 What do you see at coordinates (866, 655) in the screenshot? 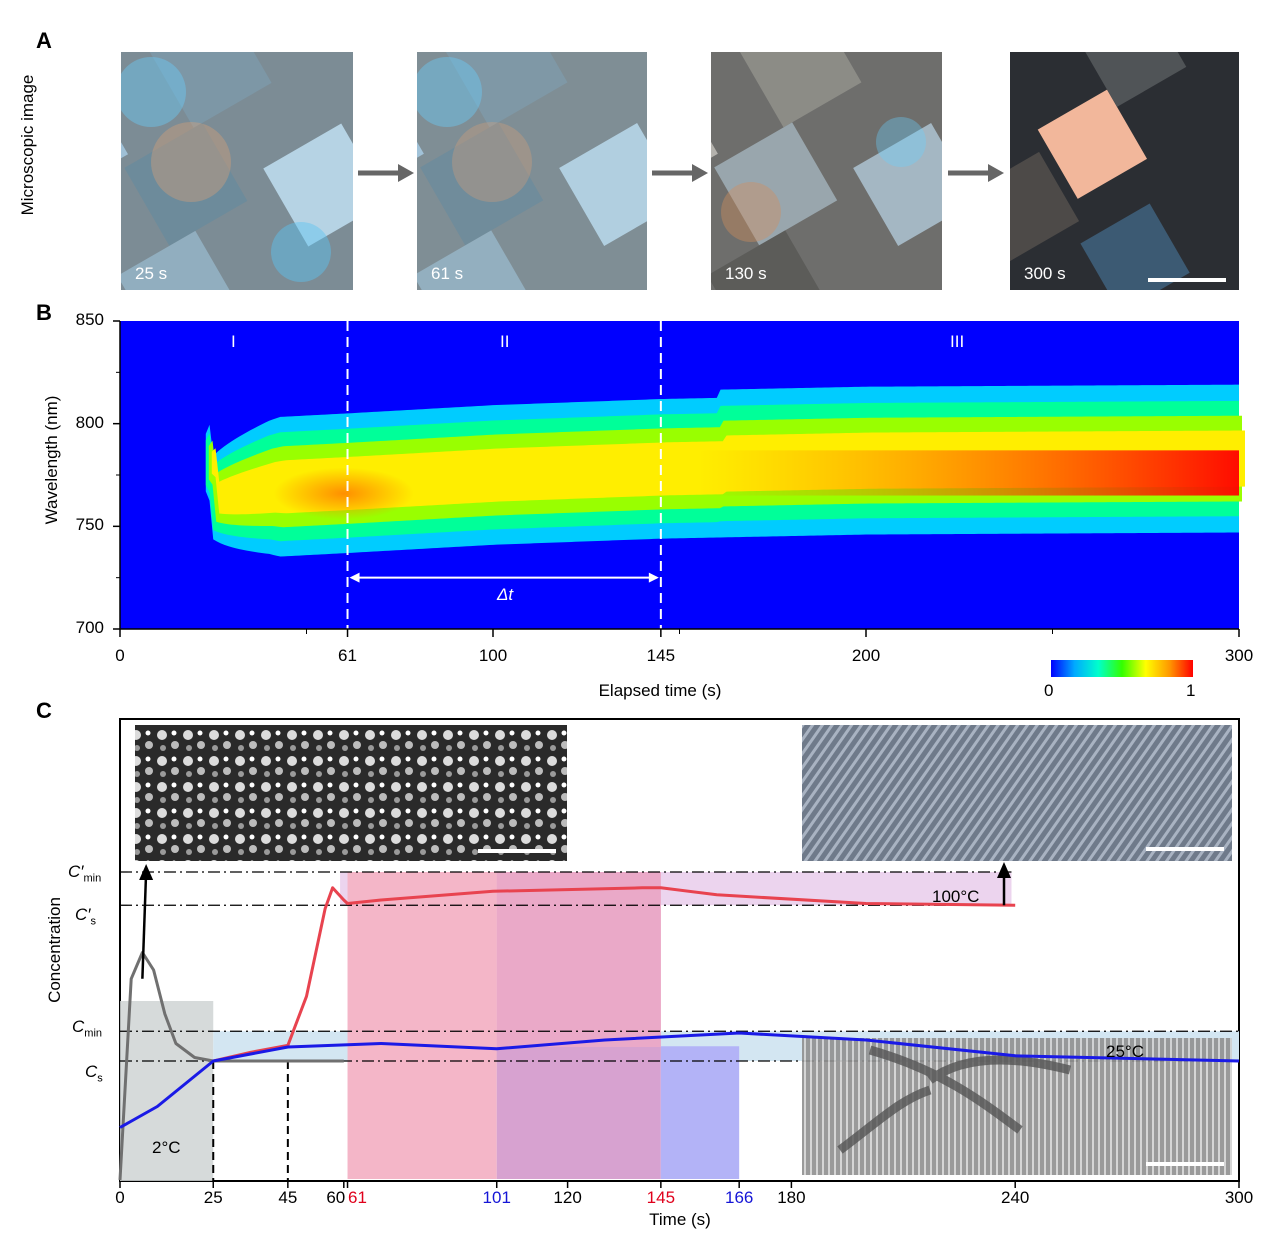
I see `x-tick-label: 200` at bounding box center [866, 655].